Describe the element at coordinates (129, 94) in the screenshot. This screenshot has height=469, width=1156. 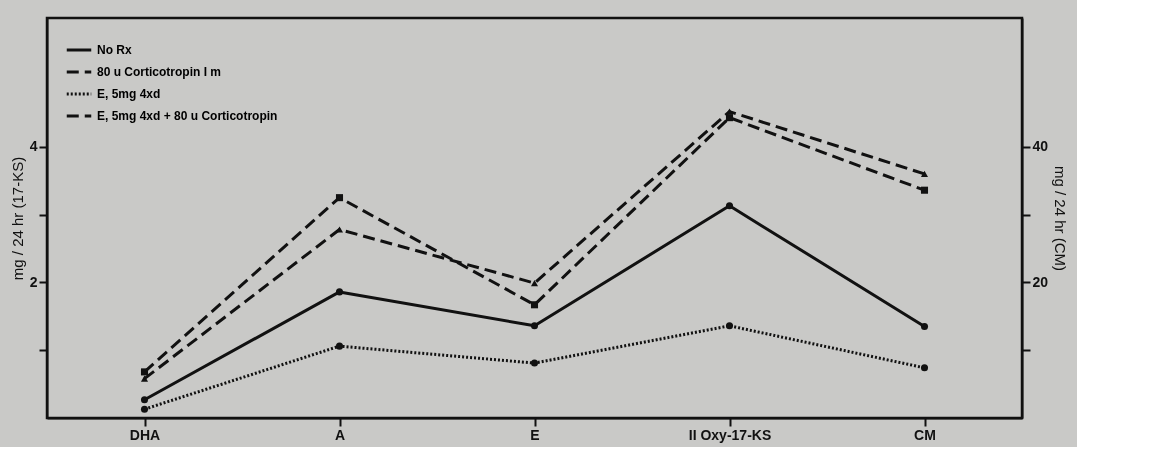
I see `legend-label: E, 5mg 4xd` at that location.